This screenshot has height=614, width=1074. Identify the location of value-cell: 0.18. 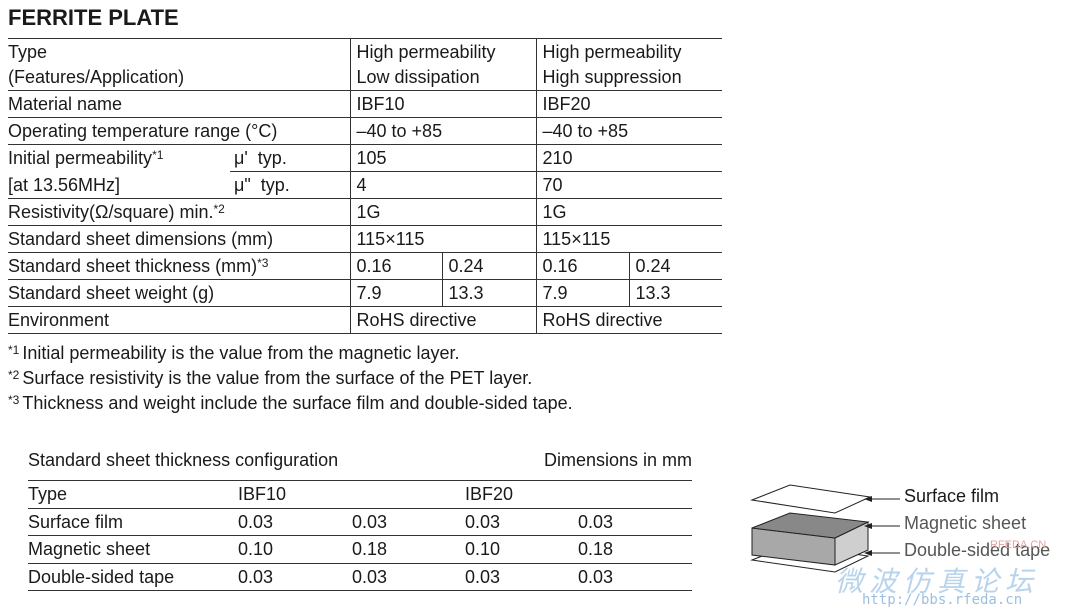
(635, 549).